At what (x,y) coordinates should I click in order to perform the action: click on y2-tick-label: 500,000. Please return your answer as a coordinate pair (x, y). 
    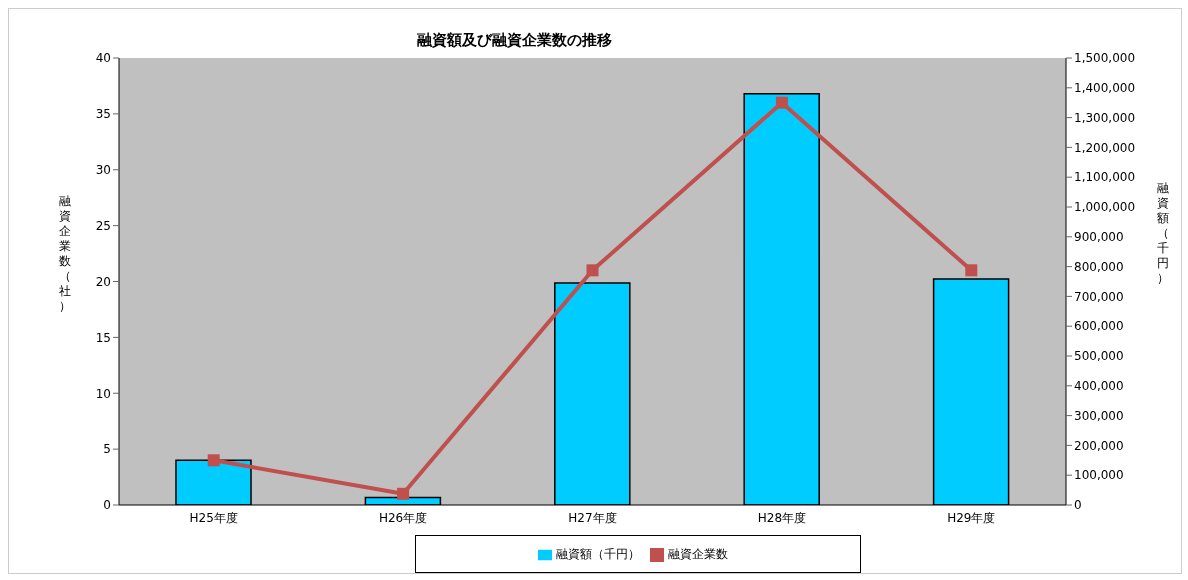
    Looking at the image, I should click on (1099, 356).